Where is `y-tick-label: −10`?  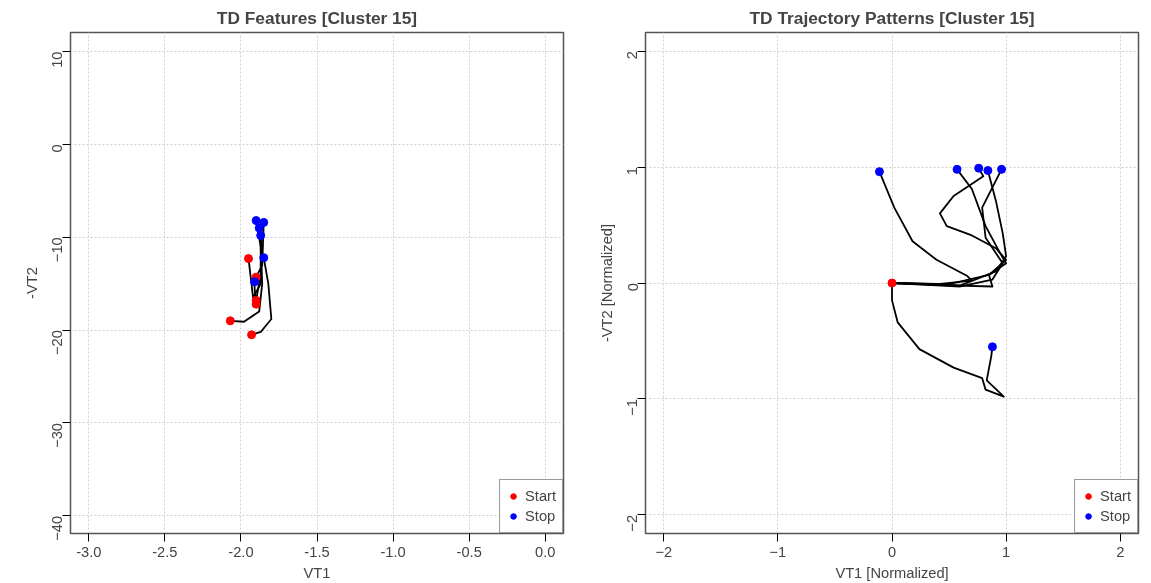
y-tick-label: −10 is located at coordinates (57, 250).